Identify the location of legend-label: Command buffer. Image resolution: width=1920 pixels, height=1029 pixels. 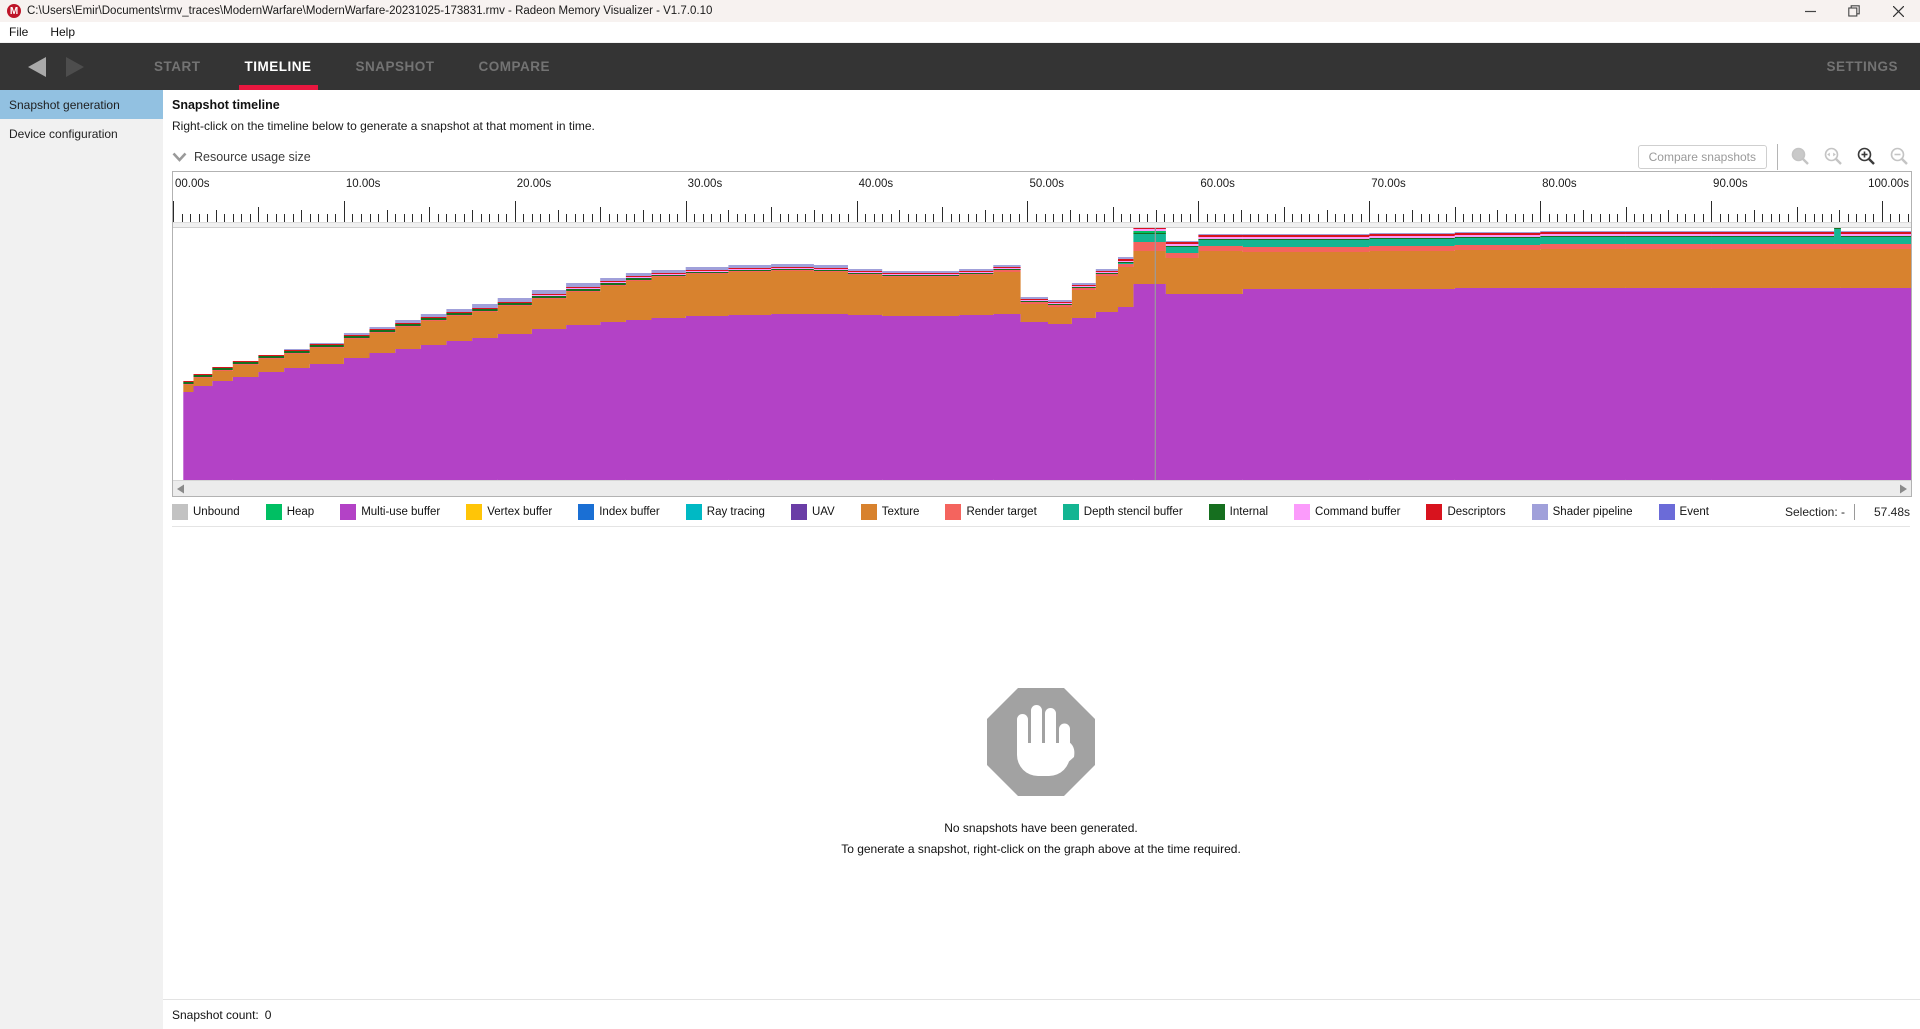
(1358, 511).